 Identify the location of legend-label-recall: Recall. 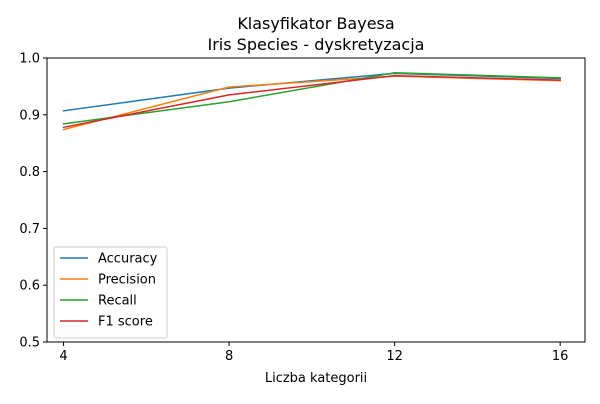
(117, 301).